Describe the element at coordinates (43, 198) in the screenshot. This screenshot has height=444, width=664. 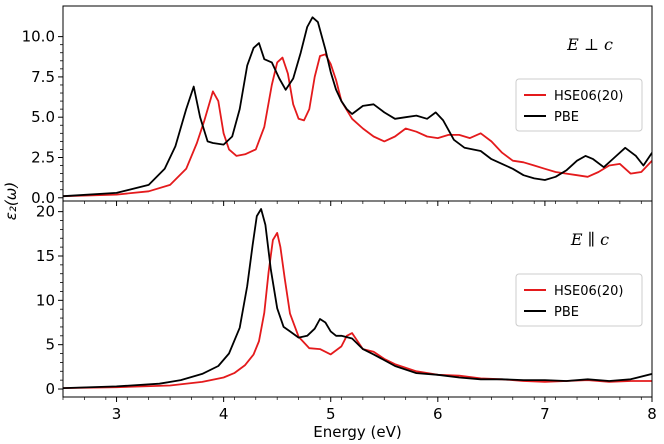
I see `ytick-label-top-0: 0.0` at that location.